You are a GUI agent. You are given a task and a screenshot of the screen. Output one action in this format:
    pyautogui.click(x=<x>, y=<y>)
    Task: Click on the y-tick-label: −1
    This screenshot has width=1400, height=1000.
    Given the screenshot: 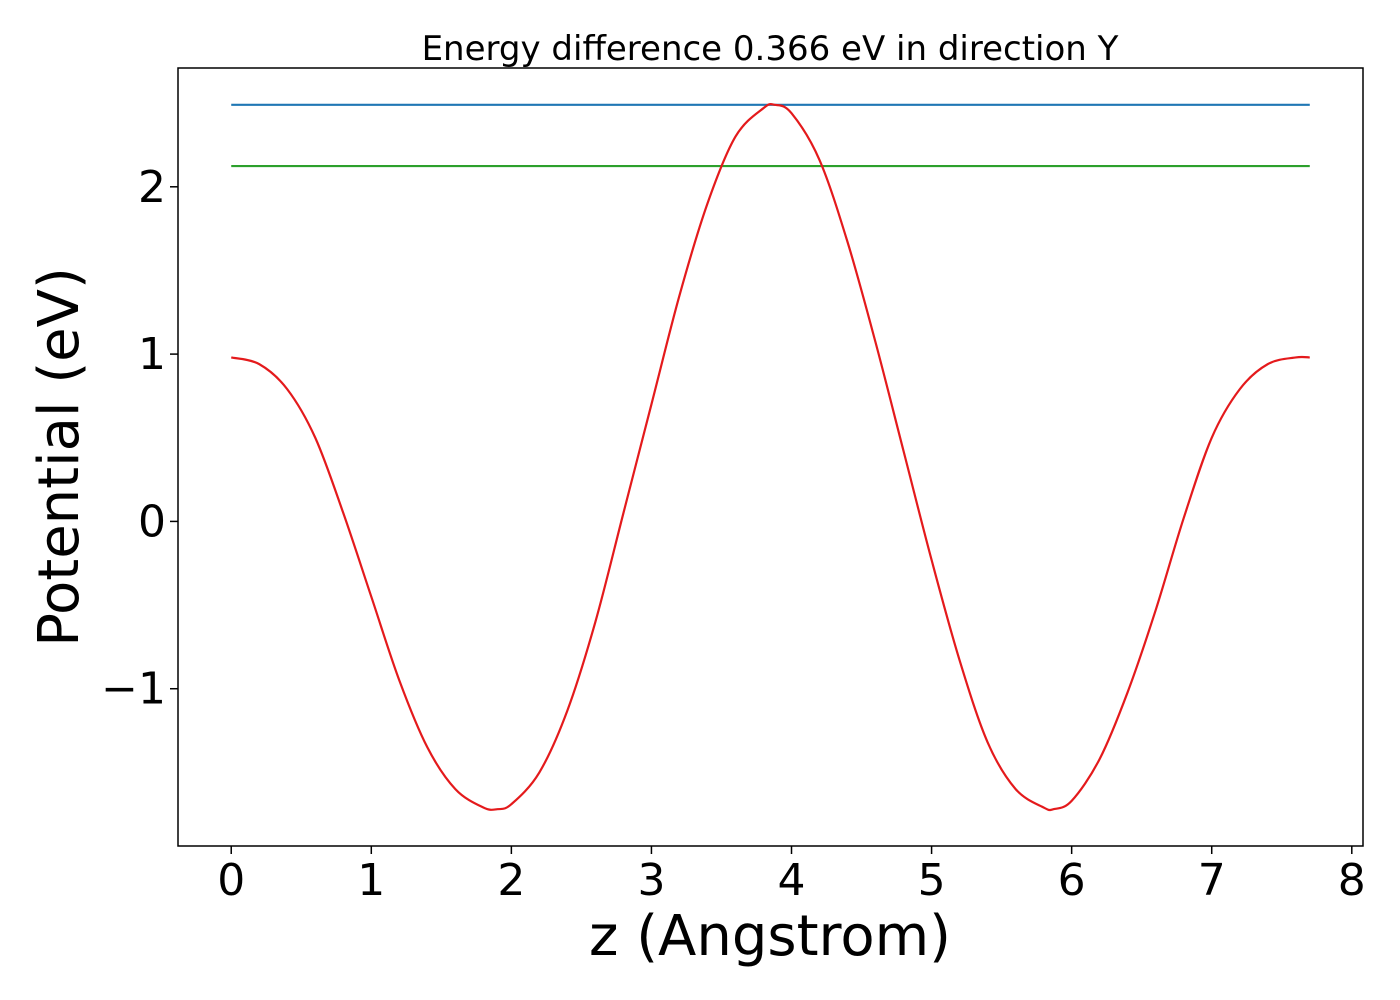 What is the action you would take?
    pyautogui.click(x=133, y=689)
    